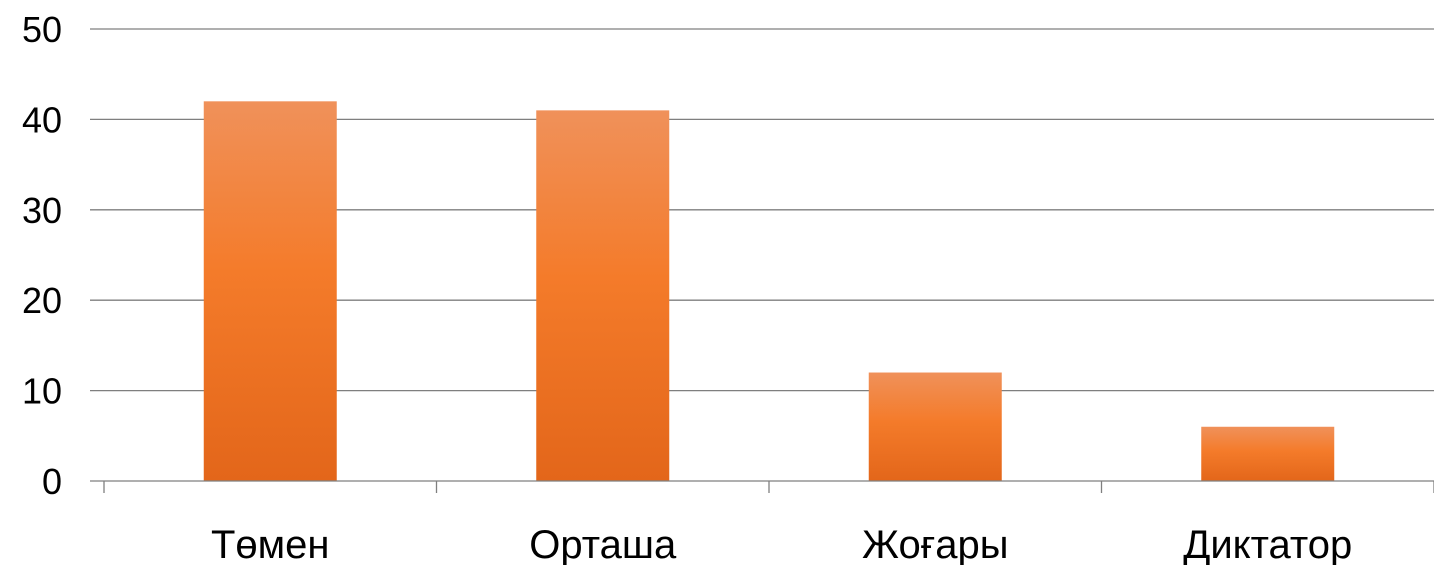 The image size is (1434, 565). Describe the element at coordinates (42, 119) in the screenshot. I see `y-tick-label: 40` at that location.